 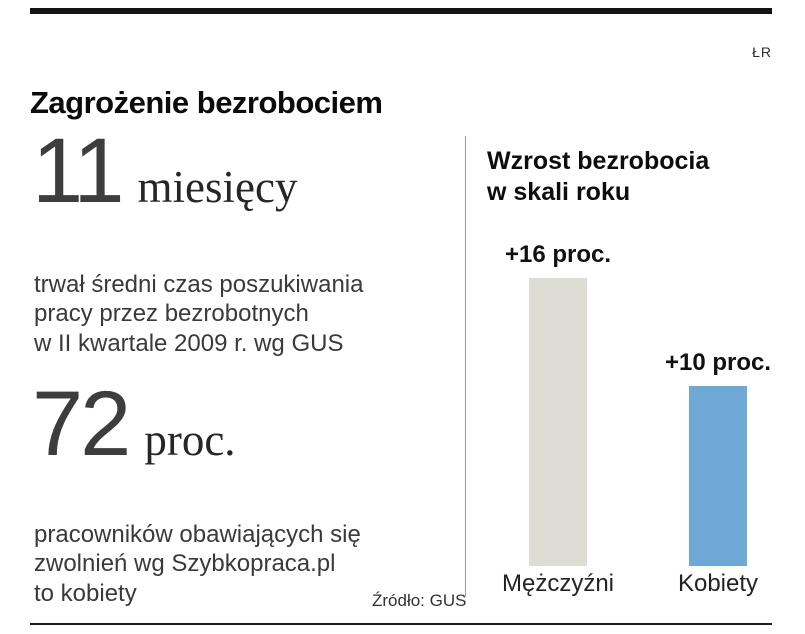 I want to click on top-rule, so click(x=401, y=11).